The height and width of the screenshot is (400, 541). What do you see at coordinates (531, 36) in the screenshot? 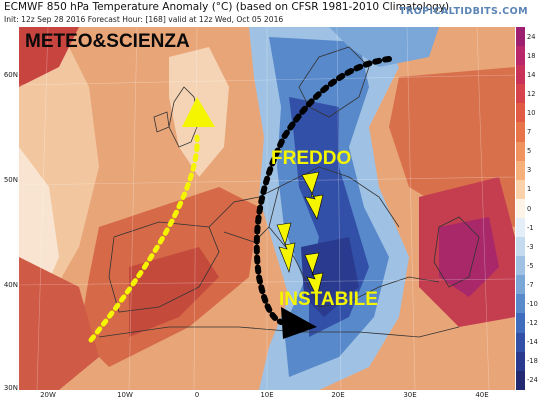
I see `colorbar-label: 24` at bounding box center [531, 36].